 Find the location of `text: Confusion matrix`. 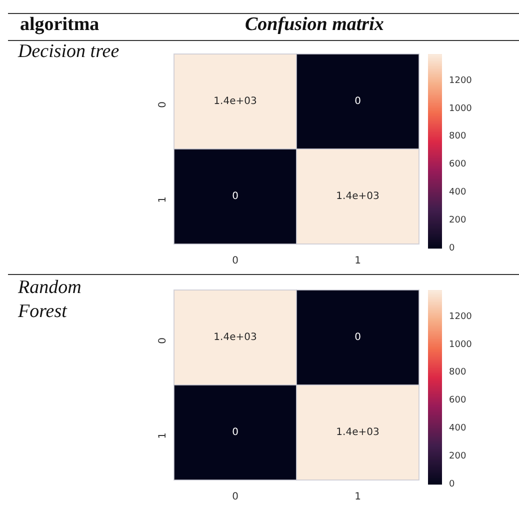

text: Confusion matrix is located at coordinates (314, 25).